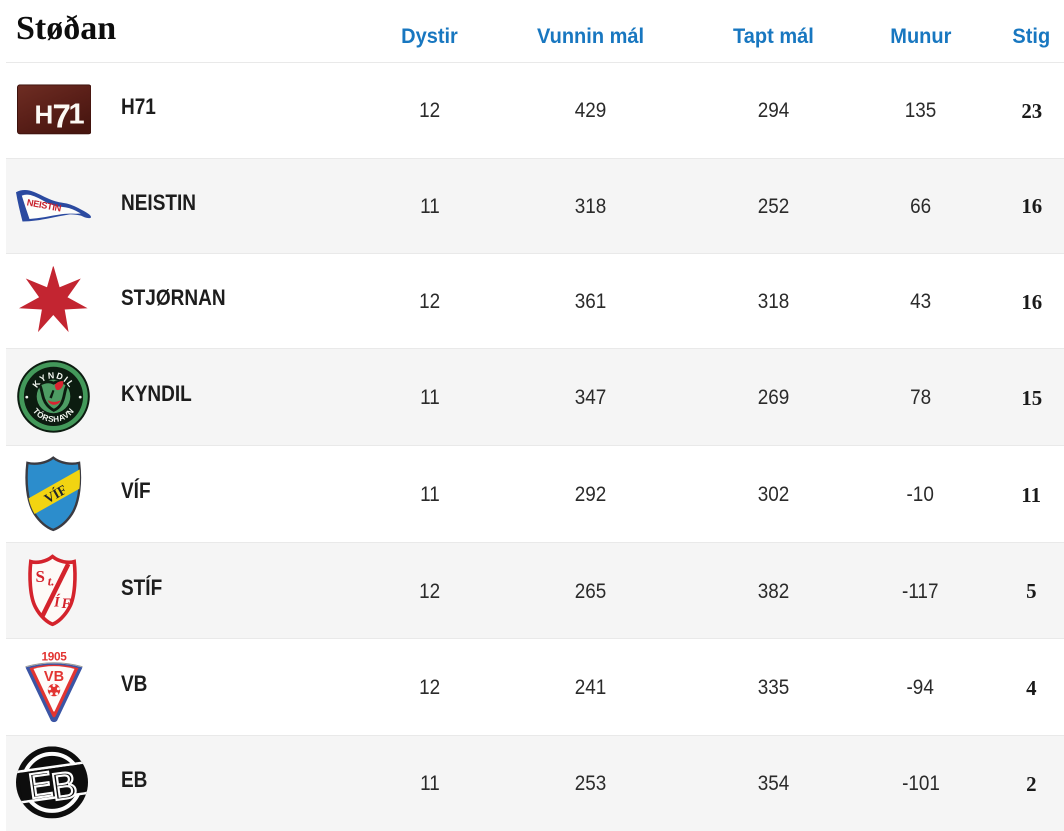  Describe the element at coordinates (40, 786) in the screenshot. I see `svg-text: E` at that location.